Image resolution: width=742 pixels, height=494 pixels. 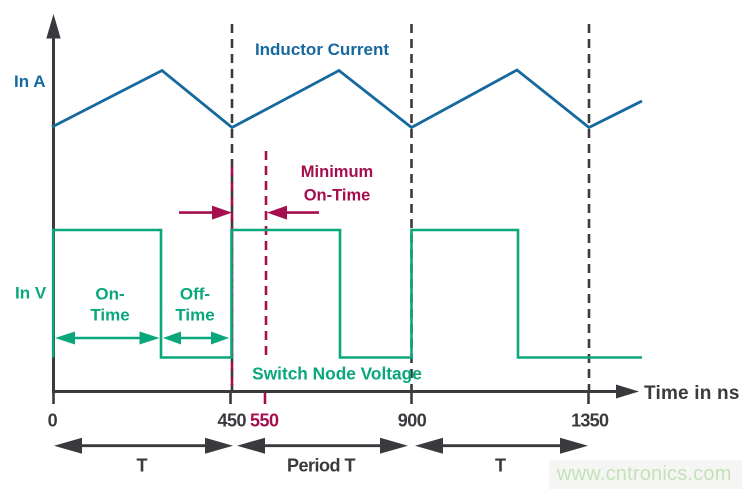 What do you see at coordinates (692, 393) in the screenshot?
I see `svg-text: Time in ns` at bounding box center [692, 393].